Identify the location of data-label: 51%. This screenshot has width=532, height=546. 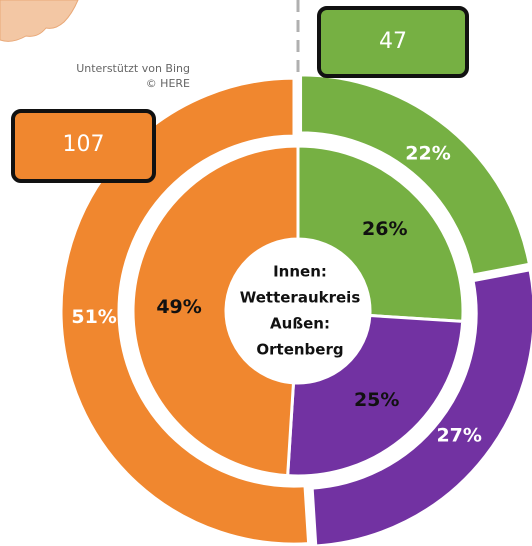
(93, 317).